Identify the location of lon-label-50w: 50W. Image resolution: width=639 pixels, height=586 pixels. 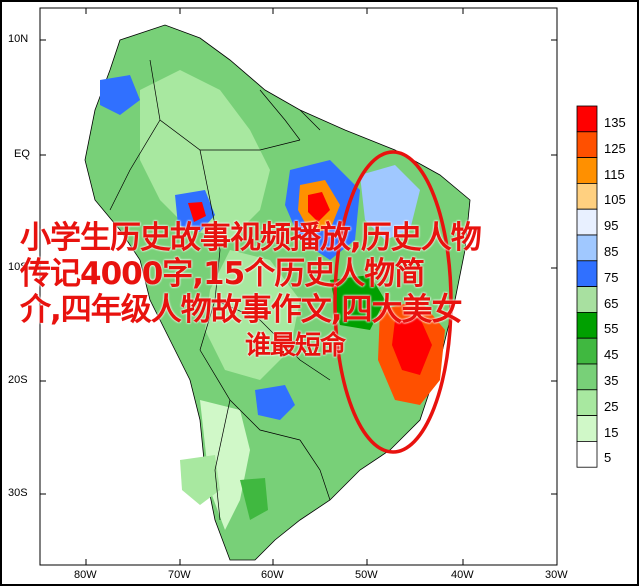
(366, 575).